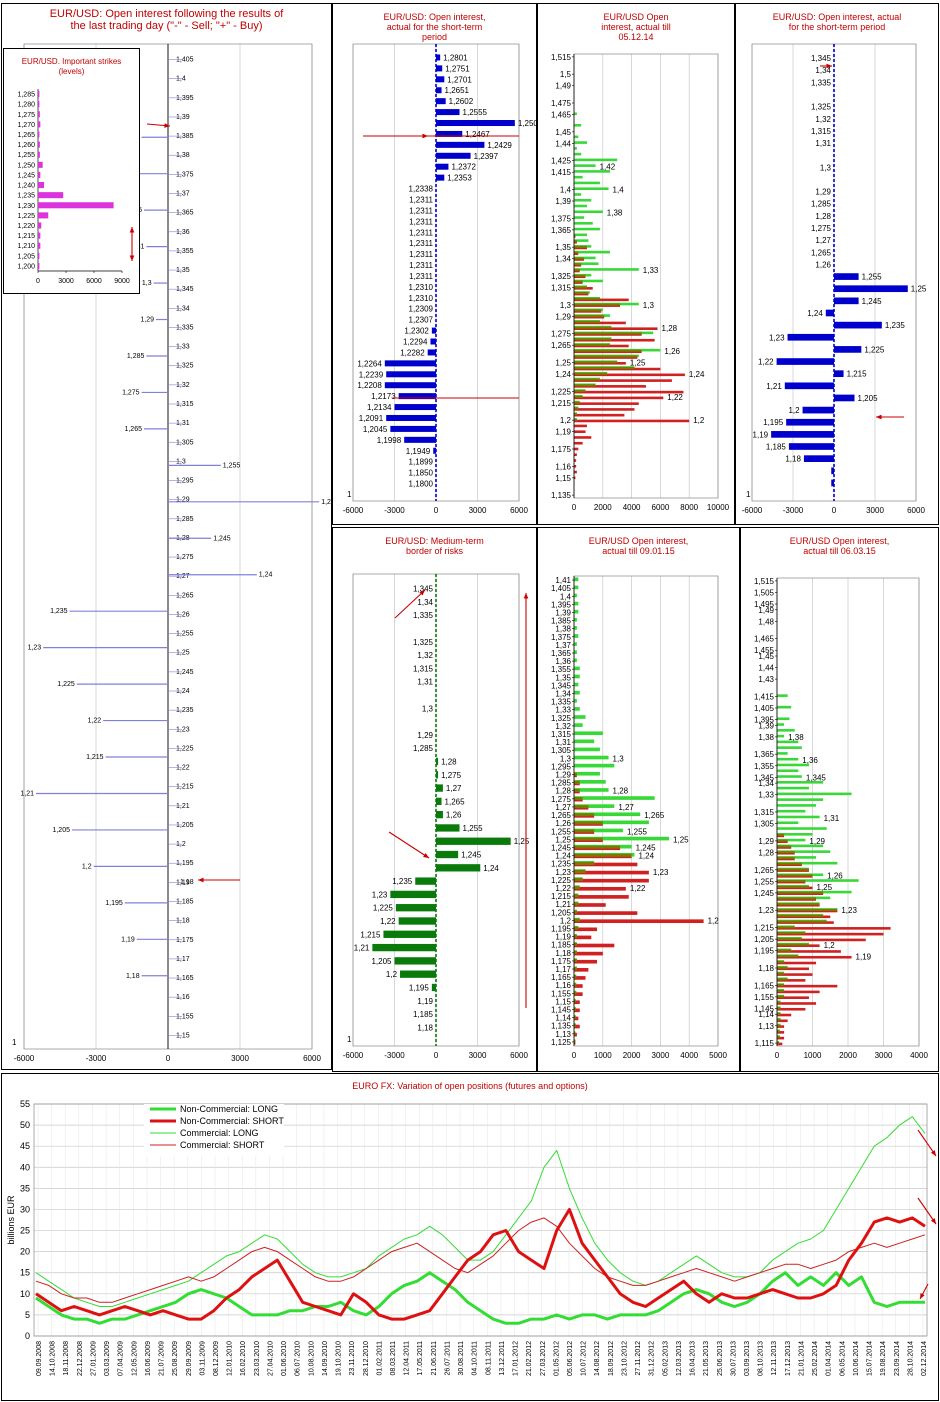  Describe the element at coordinates (183, 308) in the screenshot. I see `strike-label: 1,34` at that location.